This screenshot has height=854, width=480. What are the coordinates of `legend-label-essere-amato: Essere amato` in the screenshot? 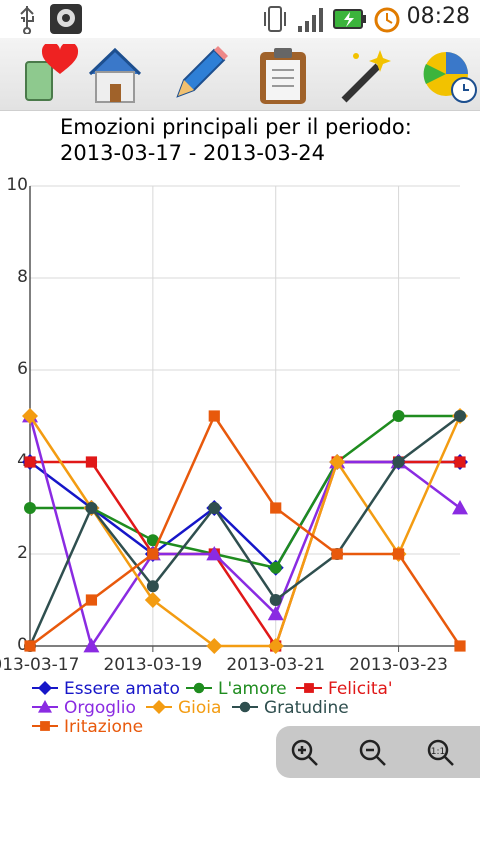 It's located at (122, 689).